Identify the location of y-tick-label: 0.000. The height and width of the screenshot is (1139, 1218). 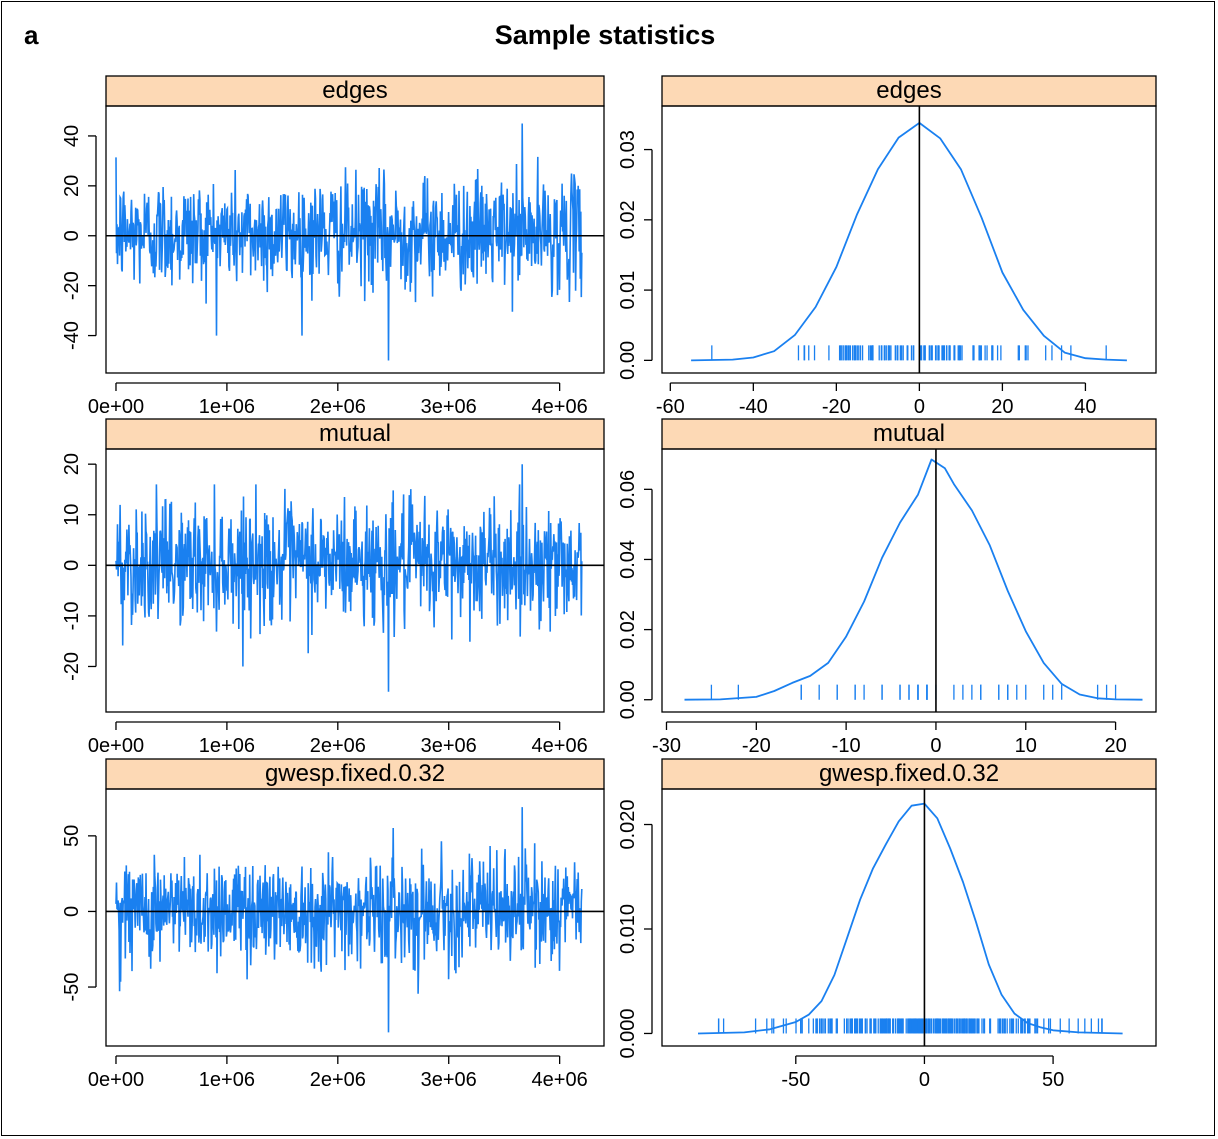
(628, 1033).